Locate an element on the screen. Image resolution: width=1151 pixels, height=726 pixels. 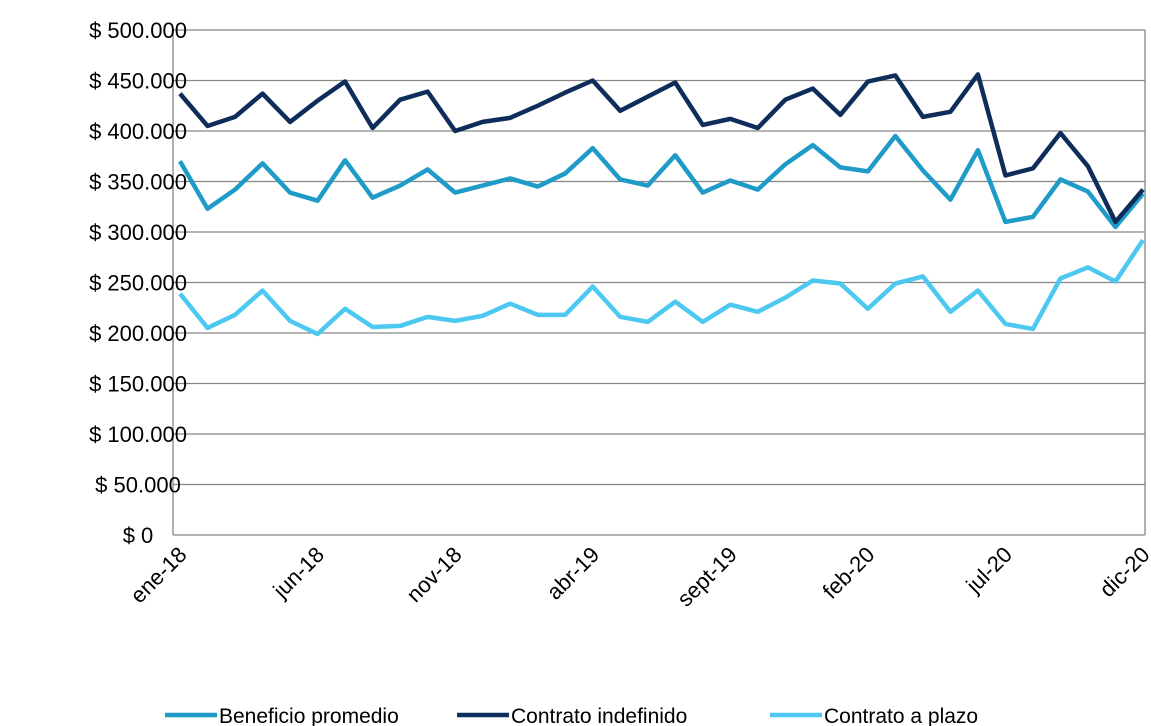
y-tick-label: $ 400.000 is located at coordinates (138, 131).